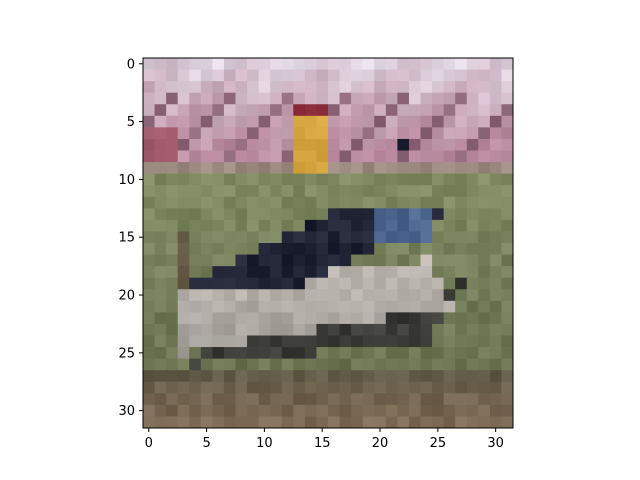 The height and width of the screenshot is (480, 640). Describe the element at coordinates (324, 439) in the screenshot. I see `x-axis: 0 5 10 15 20 25 30` at that location.